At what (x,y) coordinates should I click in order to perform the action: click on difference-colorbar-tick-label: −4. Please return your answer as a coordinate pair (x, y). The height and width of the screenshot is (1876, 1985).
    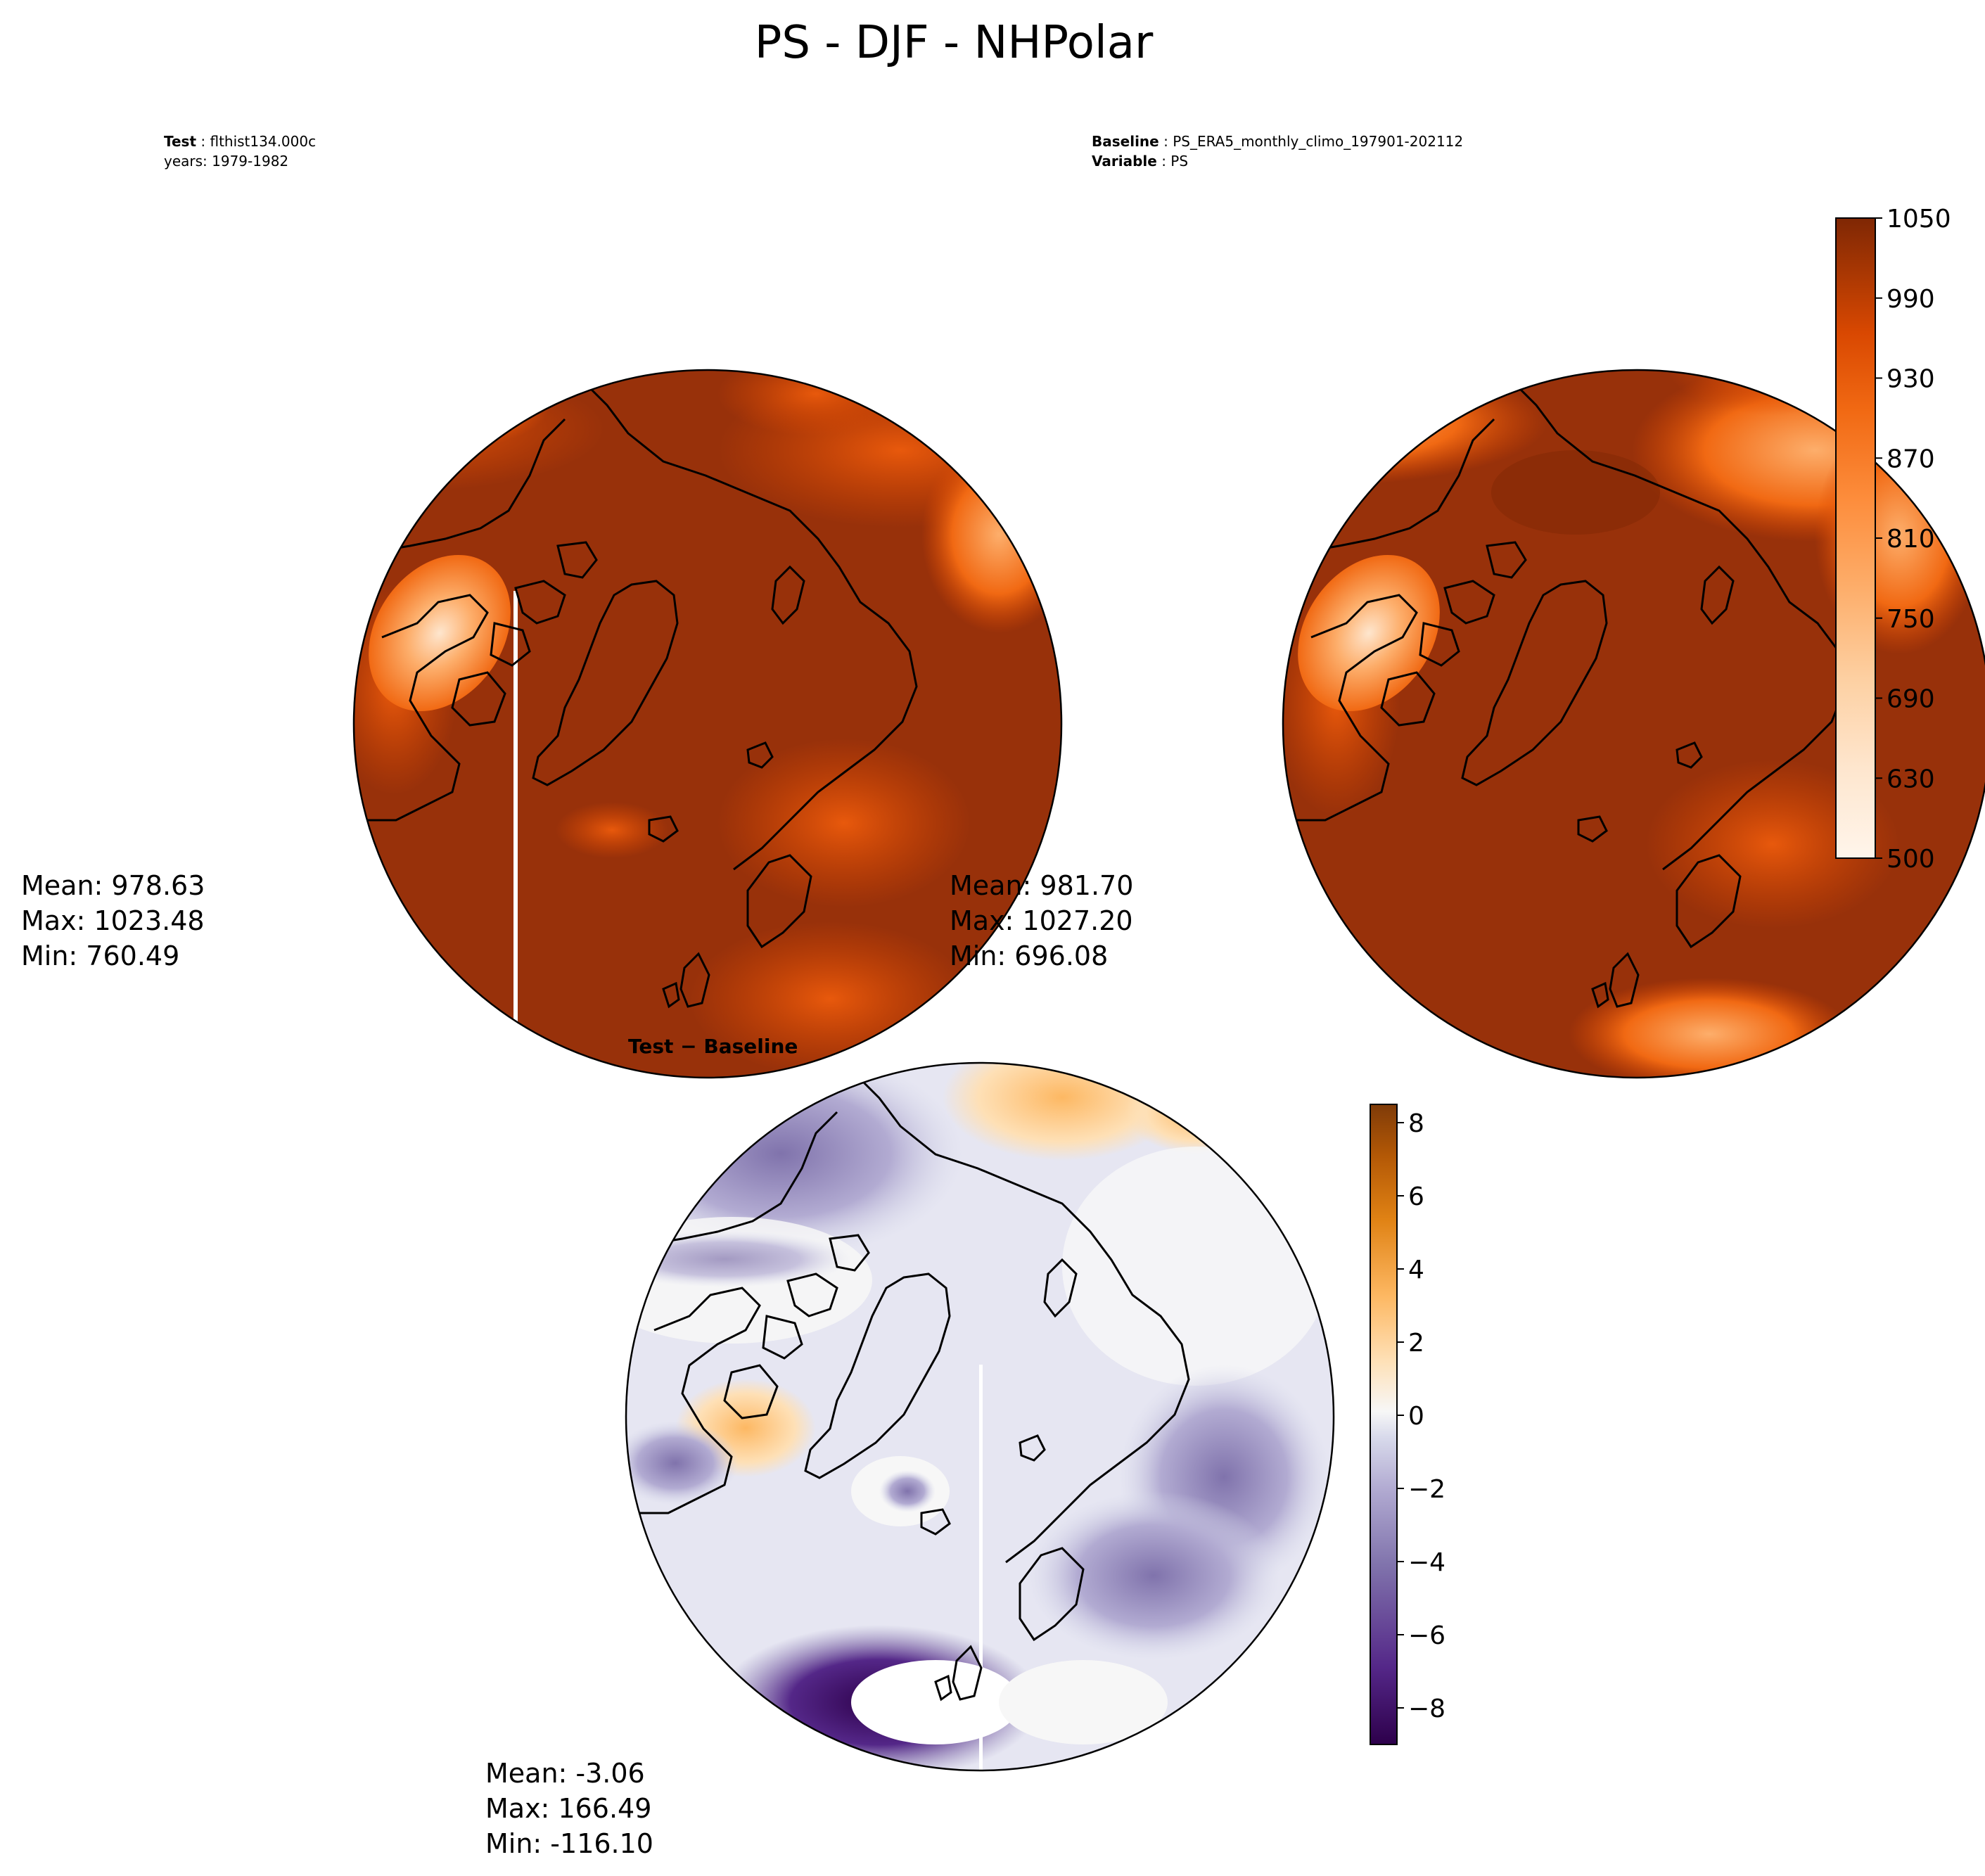
    Looking at the image, I should click on (1426, 1562).